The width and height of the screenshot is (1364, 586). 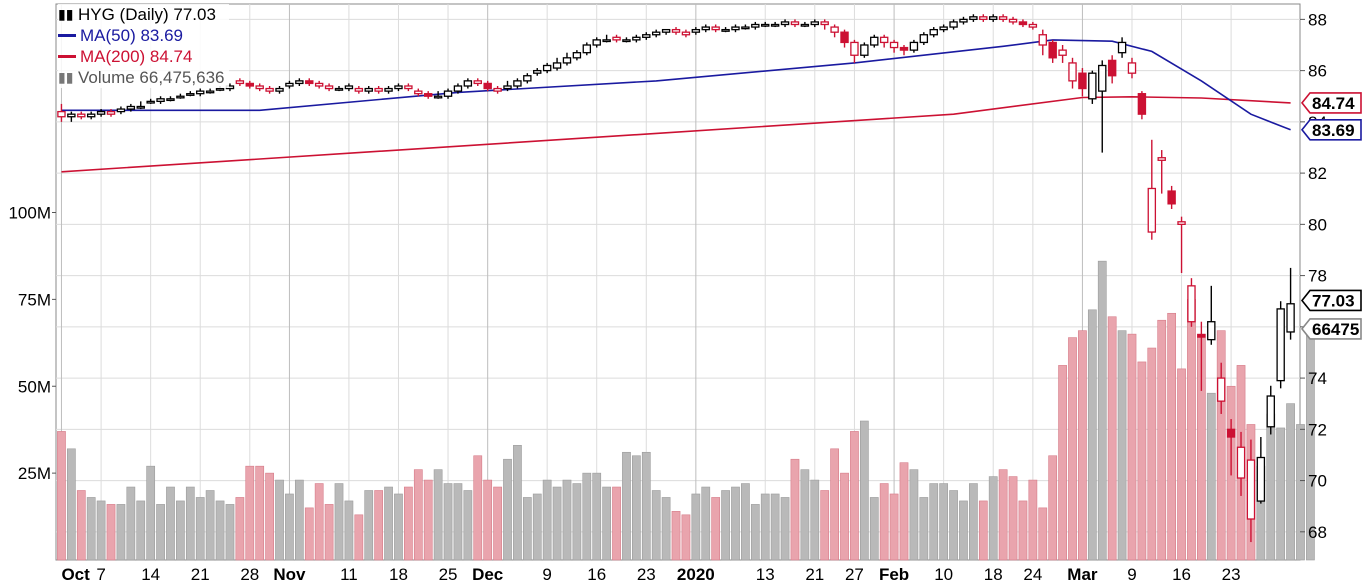 I want to click on date-label: 14, so click(x=150, y=574).